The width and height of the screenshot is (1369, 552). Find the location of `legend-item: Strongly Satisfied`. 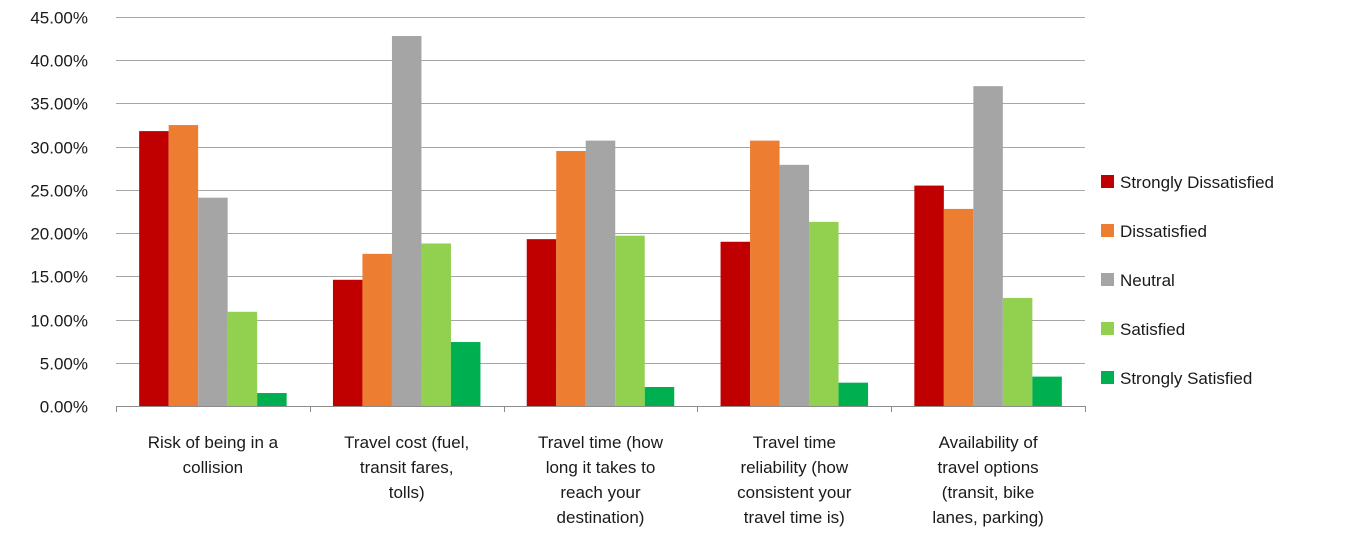

legend-item: Strongly Satisfied is located at coordinates (1176, 378).